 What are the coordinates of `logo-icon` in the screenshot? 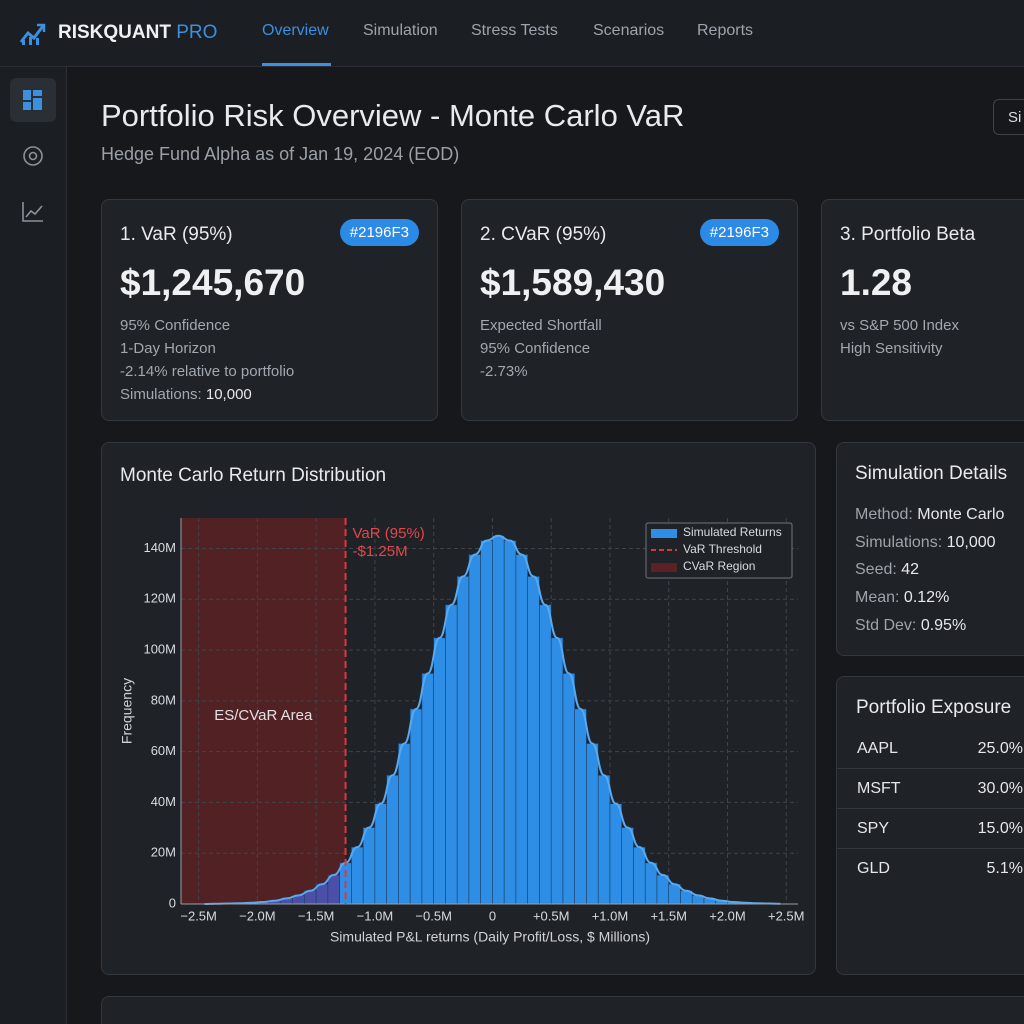 It's located at (32, 34).